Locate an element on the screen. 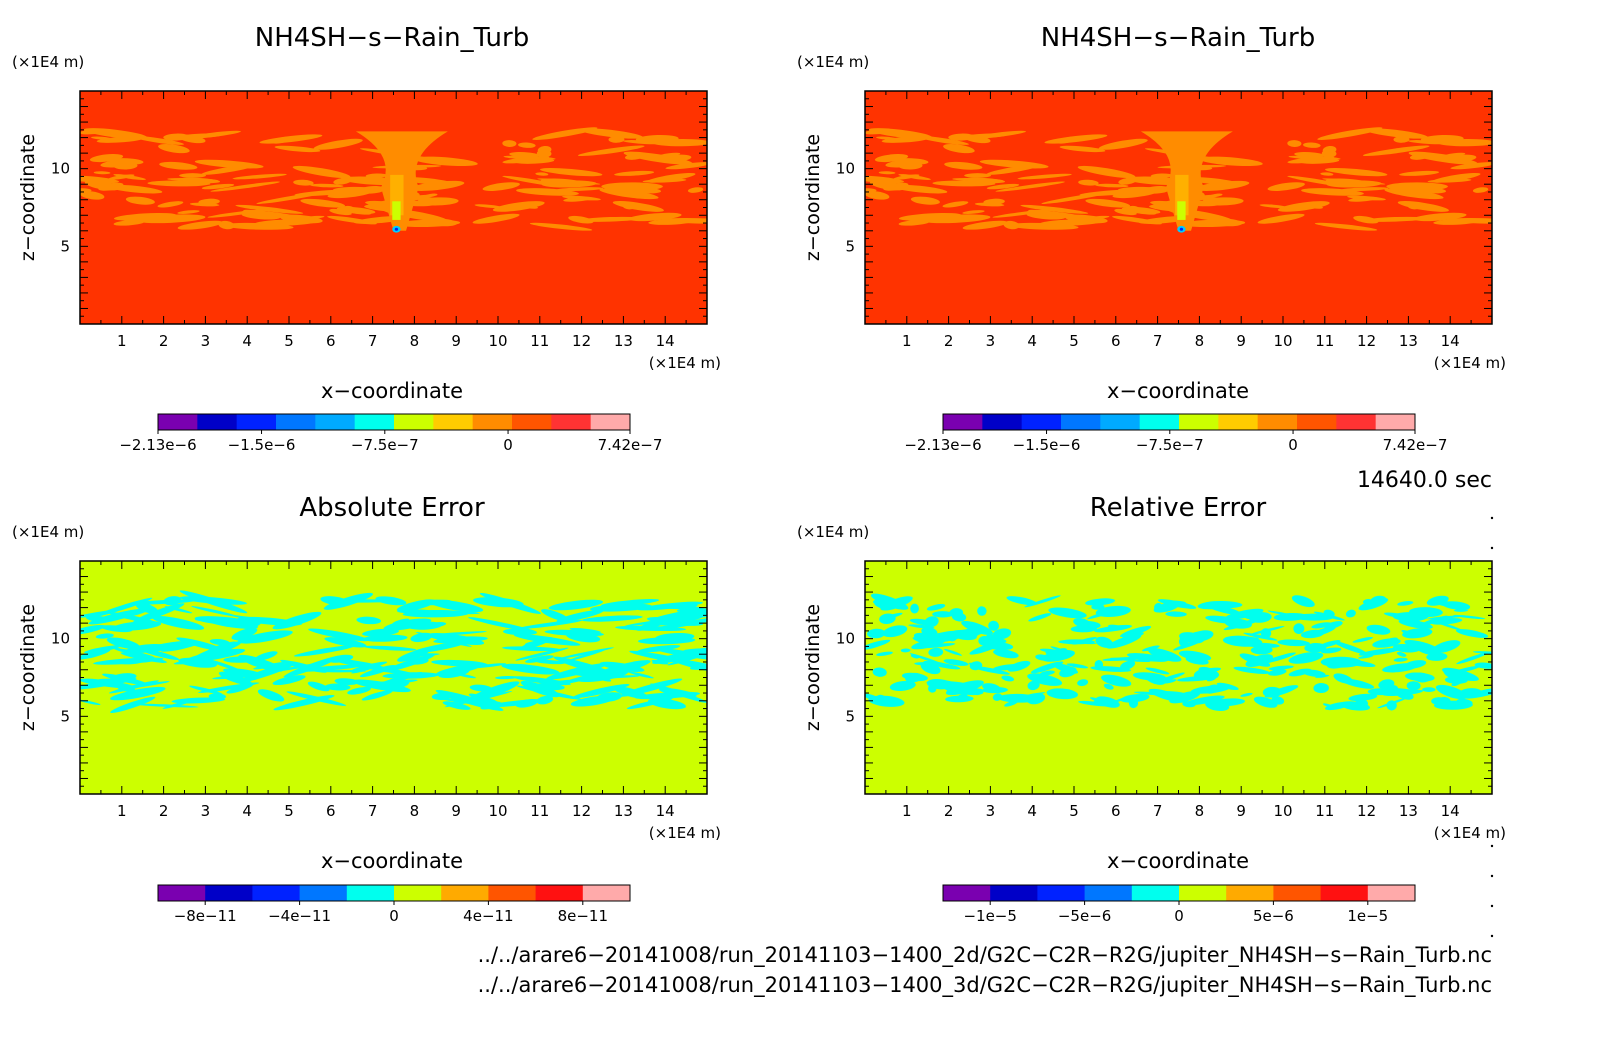  panel-title: Relative Error is located at coordinates (1178, 508).